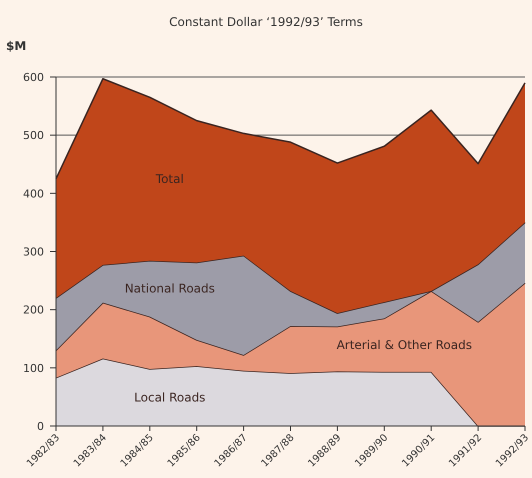  I want to click on y-tick-label: 400, so click(33, 193).